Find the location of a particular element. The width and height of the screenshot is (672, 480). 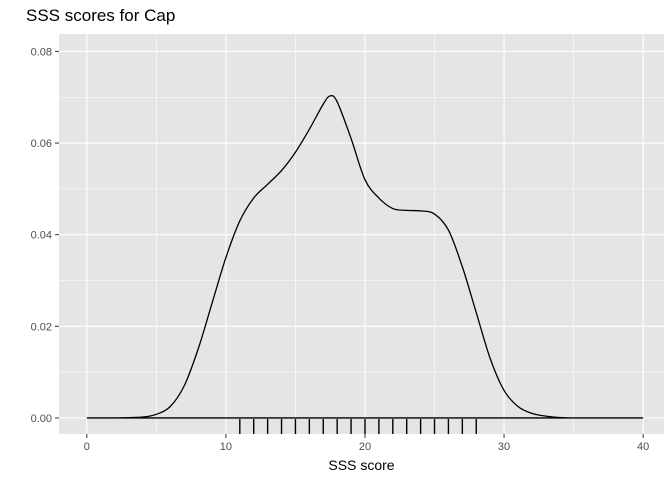

x-axis: 0 10 20 30 40 is located at coordinates (366, 443).